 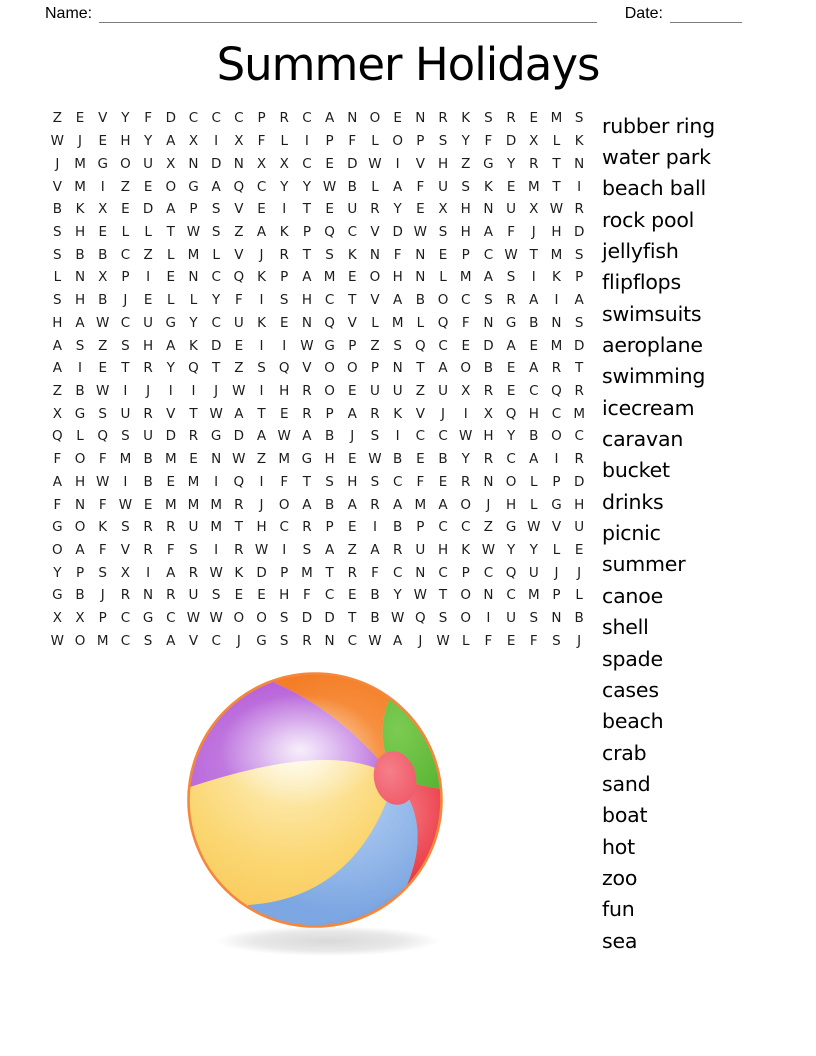 What do you see at coordinates (643, 439) in the screenshot?
I see `word-list-item: caravan` at bounding box center [643, 439].